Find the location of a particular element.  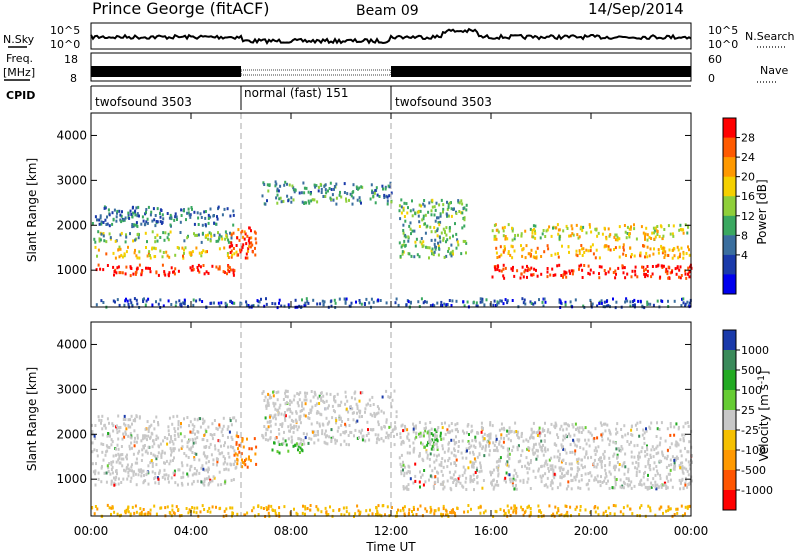

nsky-label: N.Sky is located at coordinates (19, 39).